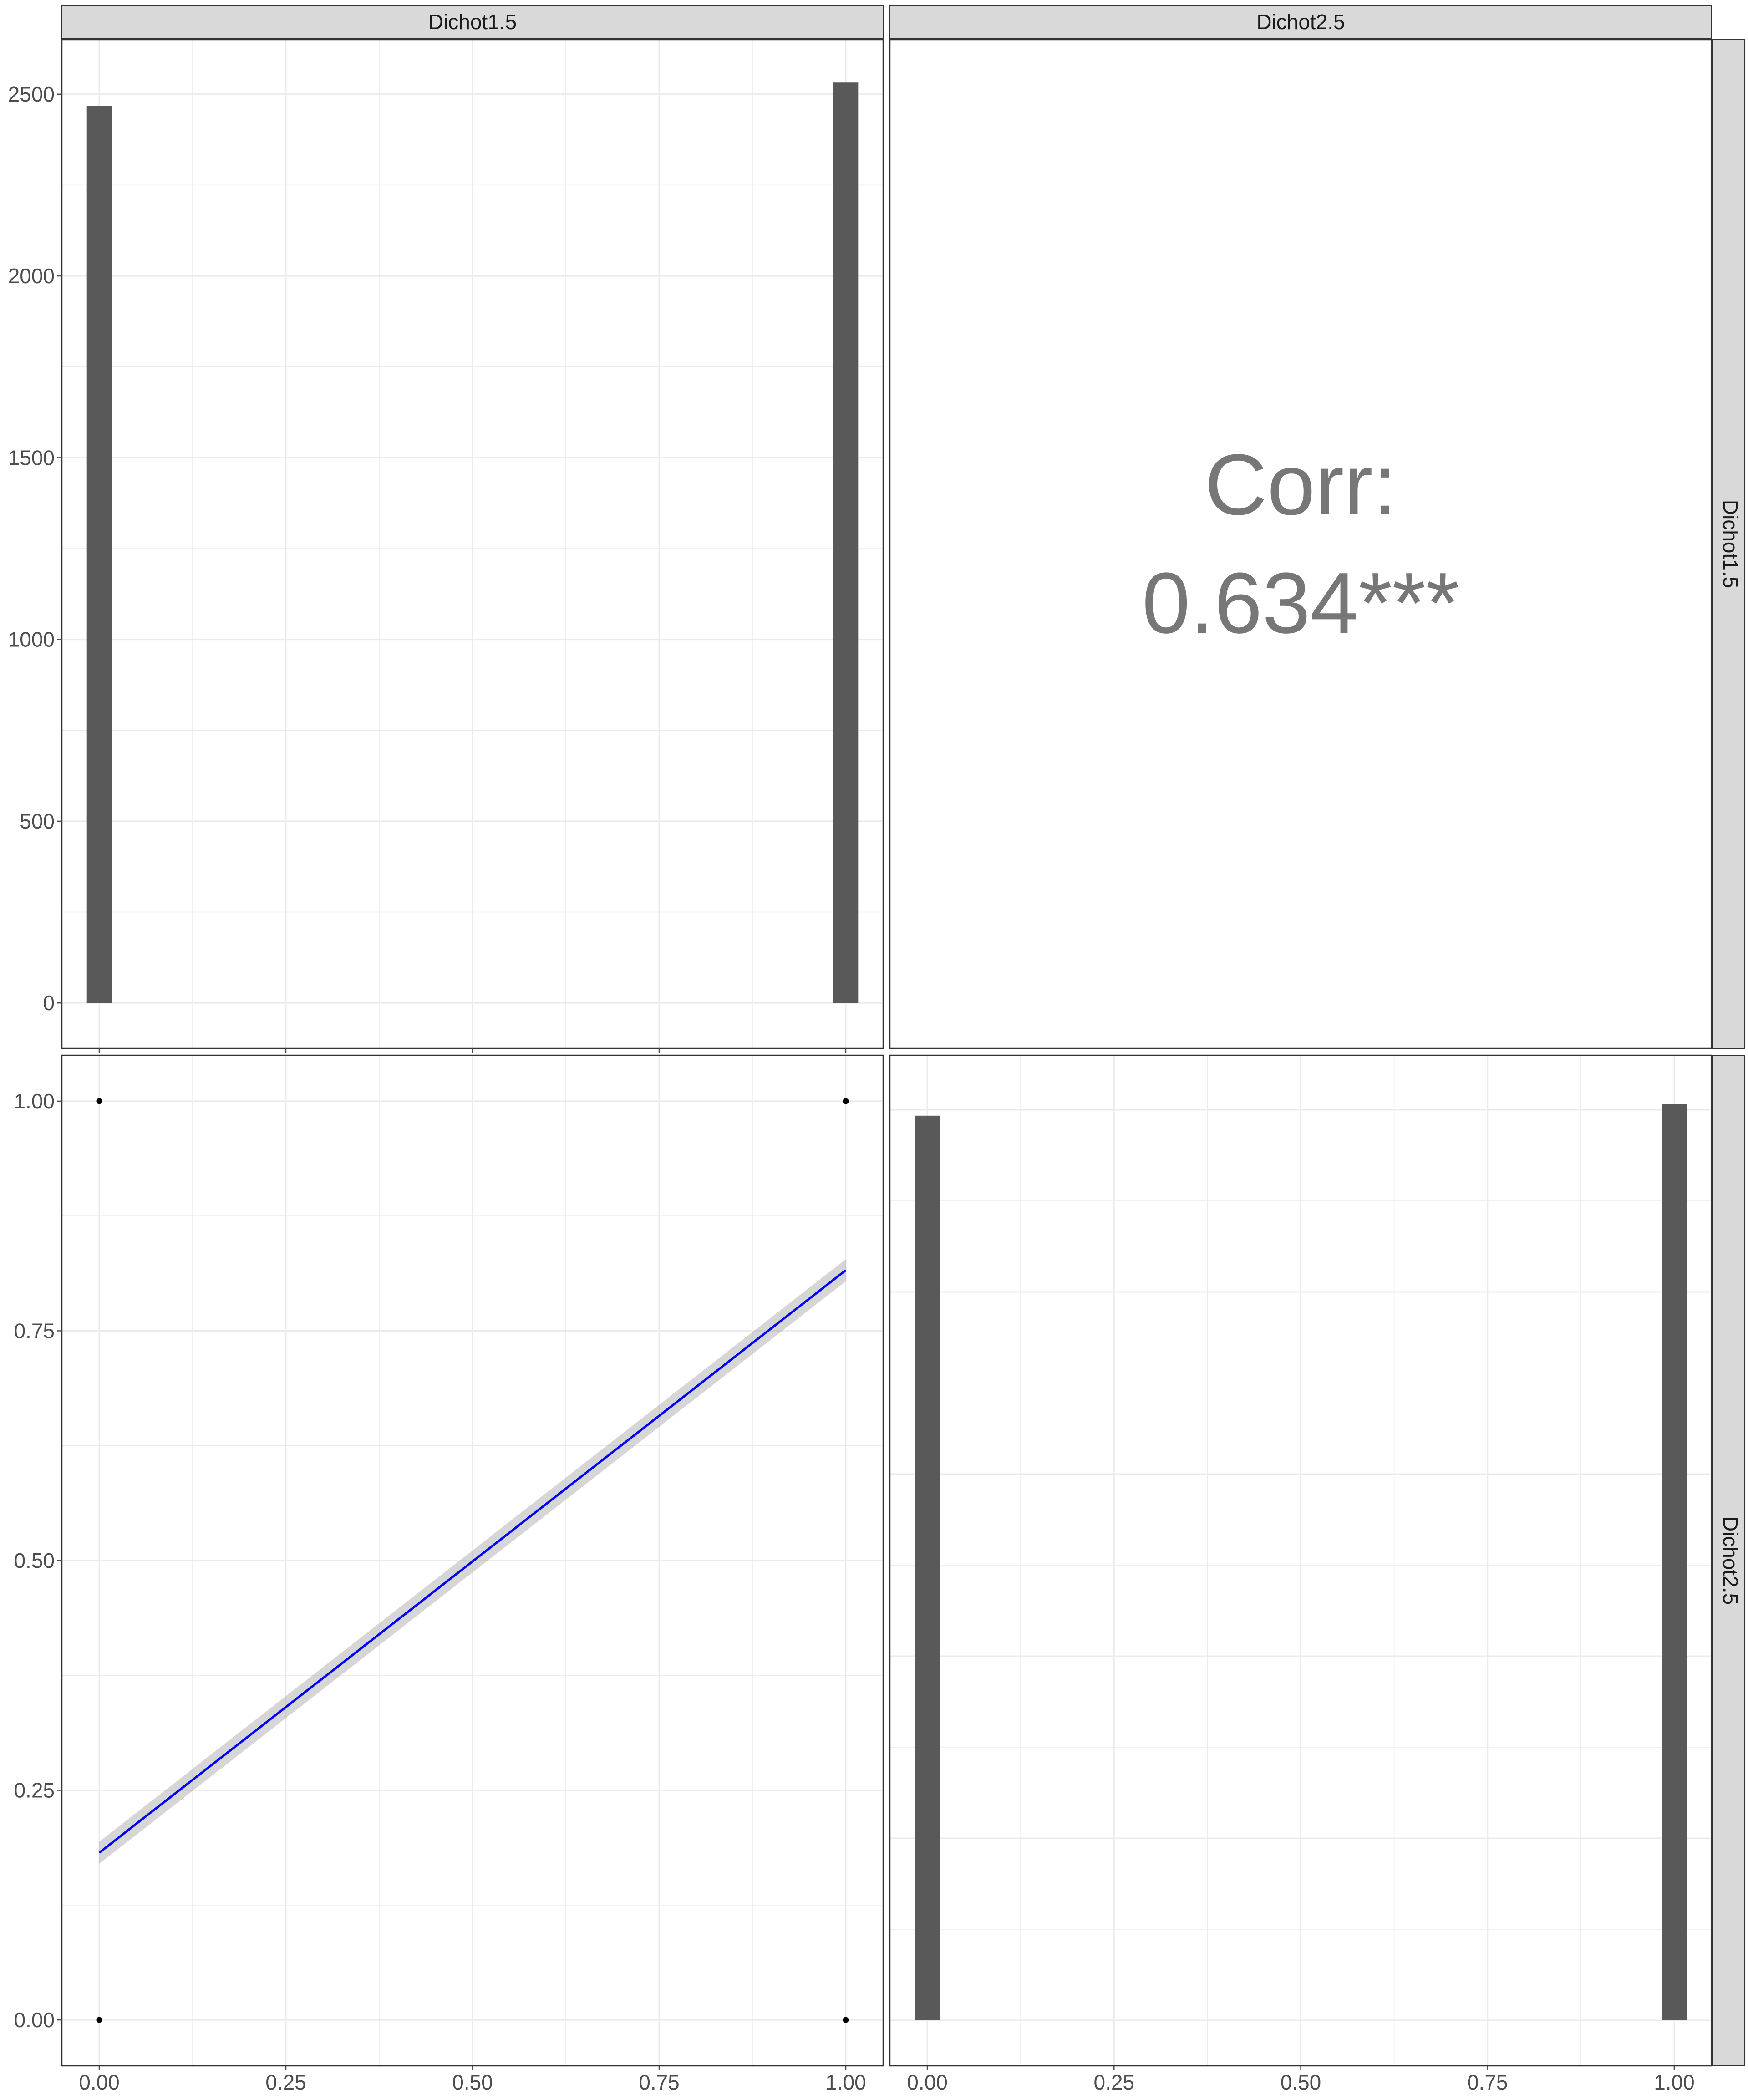 This screenshot has height=2100, width=1748. What do you see at coordinates (49, 1003) in the screenshot?
I see `panel-row1-col1-ytick-label-0: 0` at bounding box center [49, 1003].